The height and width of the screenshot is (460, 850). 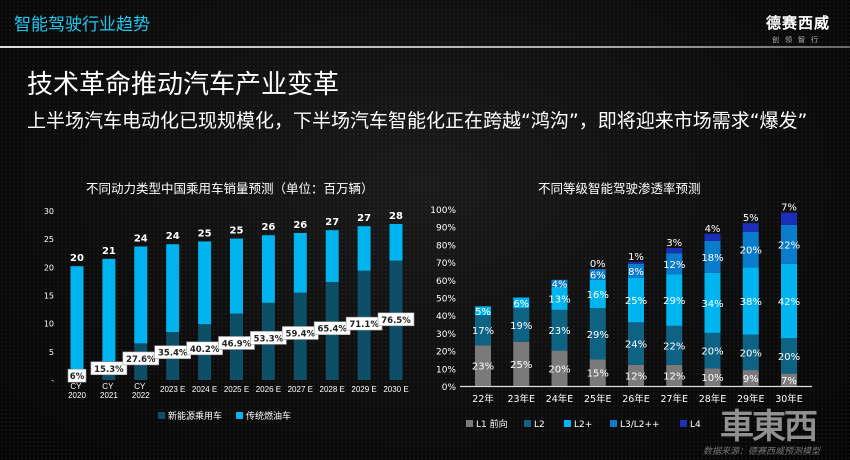 I want to click on left-chart-title: 不同动力类型中国乘用车销量预测（单位：百万辆）, so click(x=230, y=188).